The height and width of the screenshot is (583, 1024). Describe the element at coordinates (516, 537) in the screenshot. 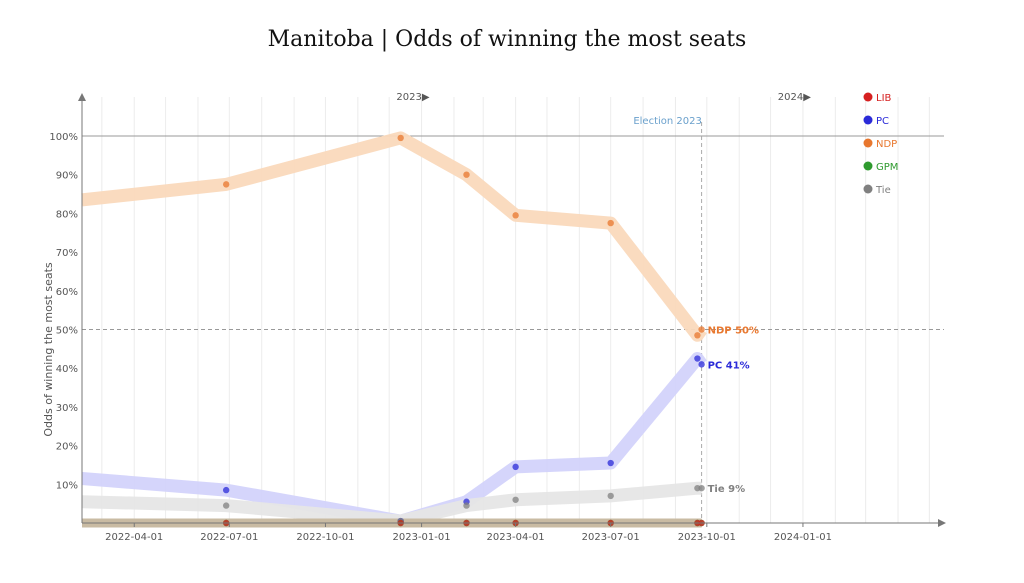

I see `x-tick-label: 2023-04-01` at that location.